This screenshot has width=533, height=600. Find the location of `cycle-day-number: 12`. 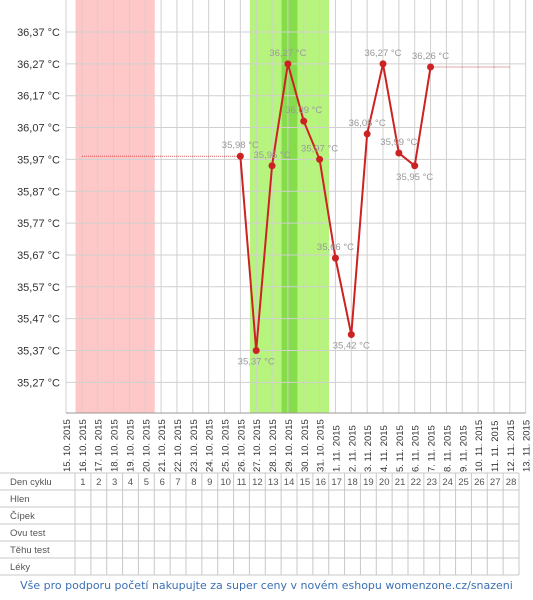

cycle-day-number: 12 is located at coordinates (257, 482).